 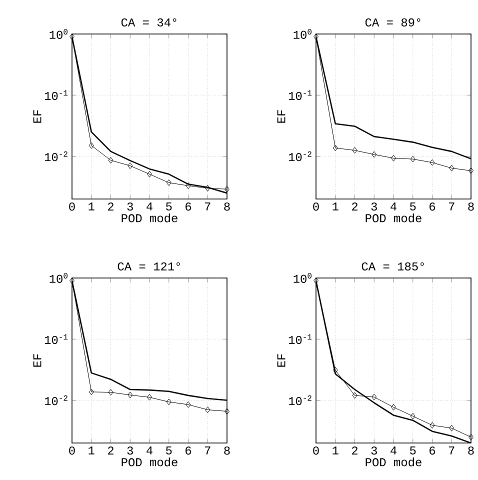 I want to click on chart-title: CA = 34°, so click(x=148, y=22).